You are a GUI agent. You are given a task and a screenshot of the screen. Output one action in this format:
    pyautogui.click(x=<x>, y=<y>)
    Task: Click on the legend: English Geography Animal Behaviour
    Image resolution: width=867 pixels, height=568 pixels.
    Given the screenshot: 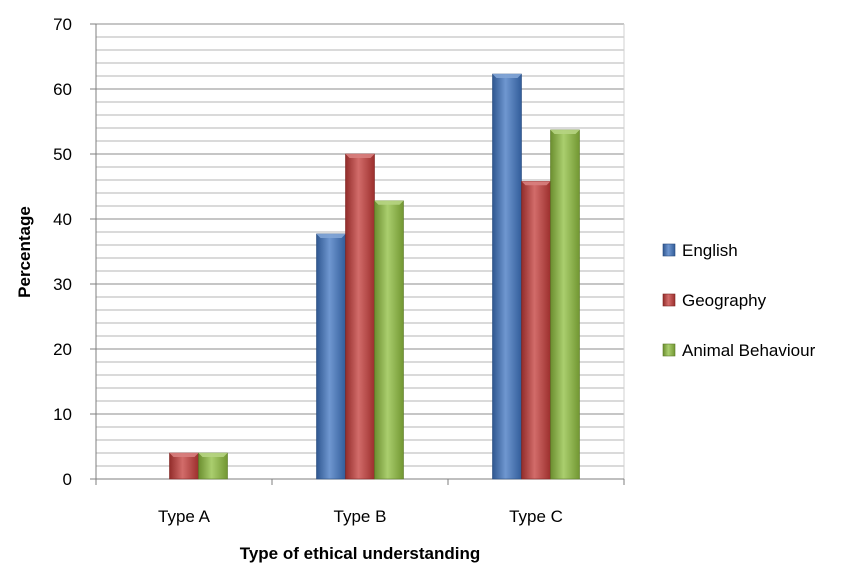 What is the action you would take?
    pyautogui.click(x=739, y=300)
    